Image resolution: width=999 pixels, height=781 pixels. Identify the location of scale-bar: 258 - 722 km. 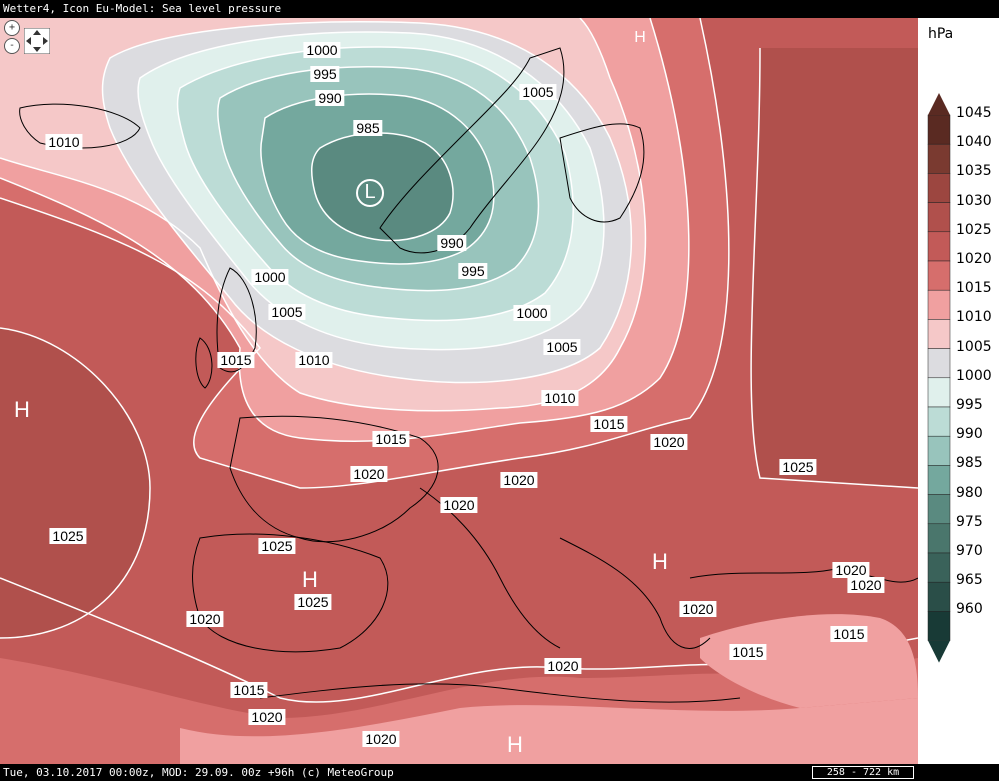
(863, 772).